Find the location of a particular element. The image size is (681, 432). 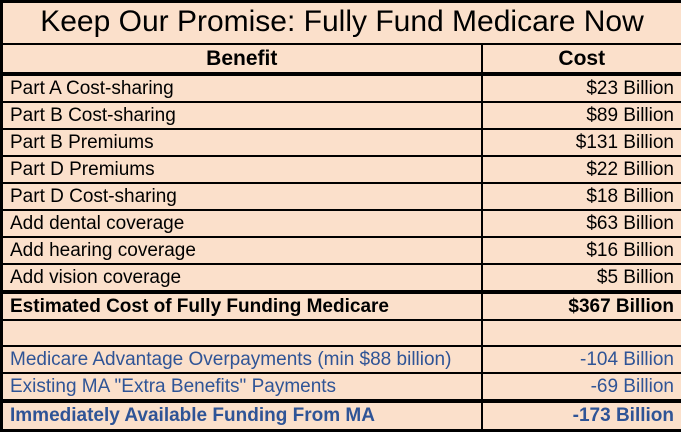

benefit-cell: Part B Cost-sharing is located at coordinates (242, 115).